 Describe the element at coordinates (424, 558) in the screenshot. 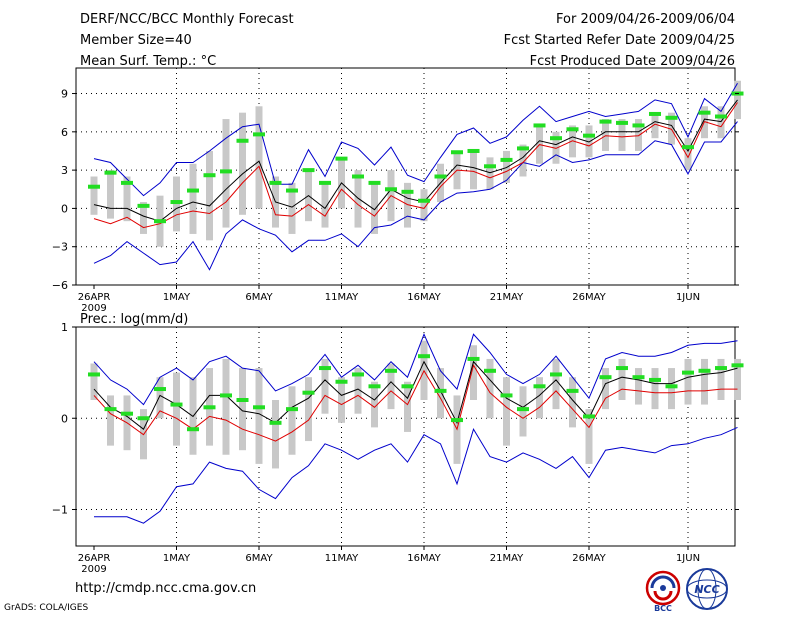

I see `prec-xtick-label: 16MAY` at that location.